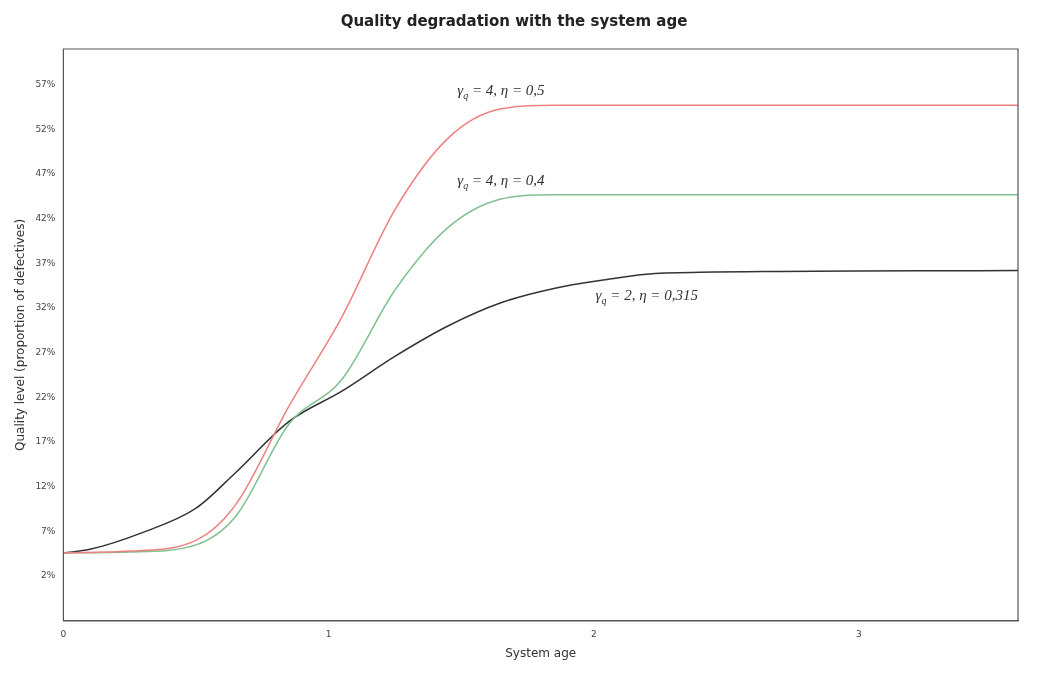 This screenshot has width=1053, height=675. I want to click on y-tick-label: 7%, so click(48, 530).